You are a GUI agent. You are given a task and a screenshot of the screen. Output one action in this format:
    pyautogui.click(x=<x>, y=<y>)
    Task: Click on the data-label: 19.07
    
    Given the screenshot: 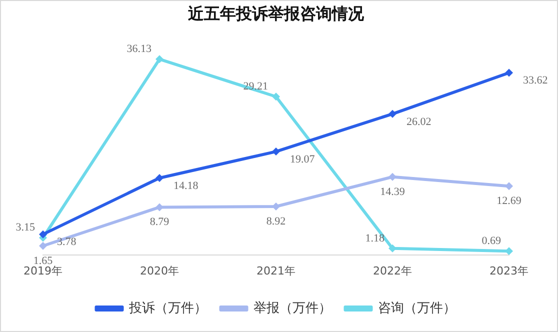 What is the action you would take?
    pyautogui.click(x=303, y=159)
    